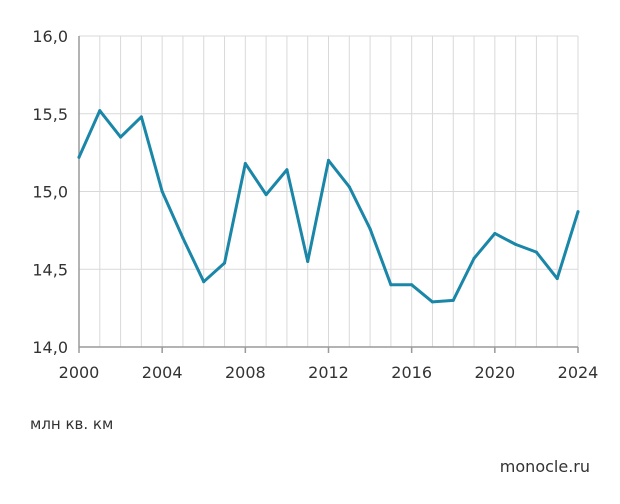 The width and height of the screenshot is (620, 504). What do you see at coordinates (50, 192) in the screenshot?
I see `y-tick-label: 15,0` at bounding box center [50, 192].